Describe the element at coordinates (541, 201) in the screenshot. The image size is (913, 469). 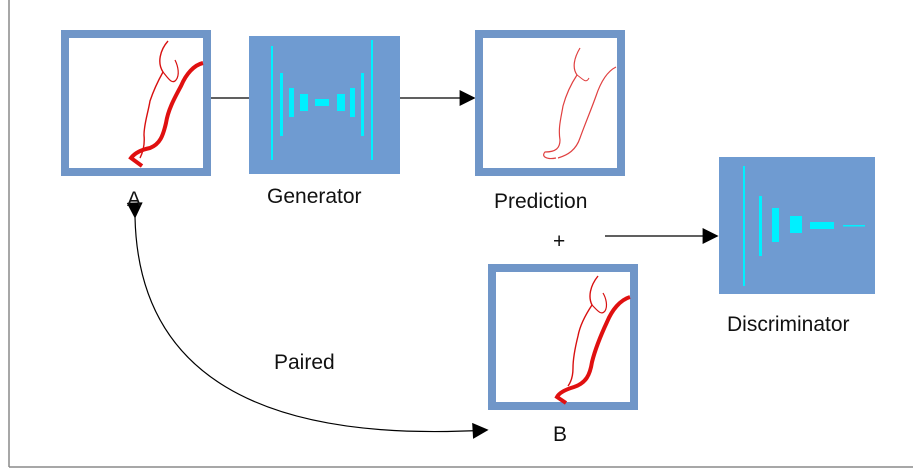
I see `label-prediction: Prediction` at that location.